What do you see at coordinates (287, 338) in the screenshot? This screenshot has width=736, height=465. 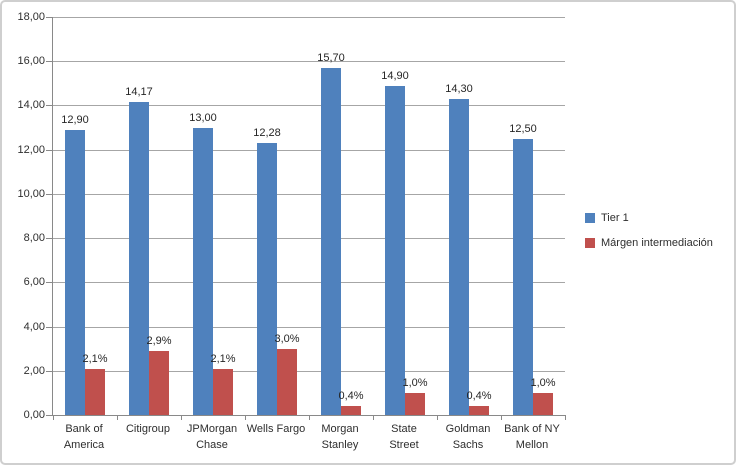 I see `data-label: 3,0%` at bounding box center [287, 338].